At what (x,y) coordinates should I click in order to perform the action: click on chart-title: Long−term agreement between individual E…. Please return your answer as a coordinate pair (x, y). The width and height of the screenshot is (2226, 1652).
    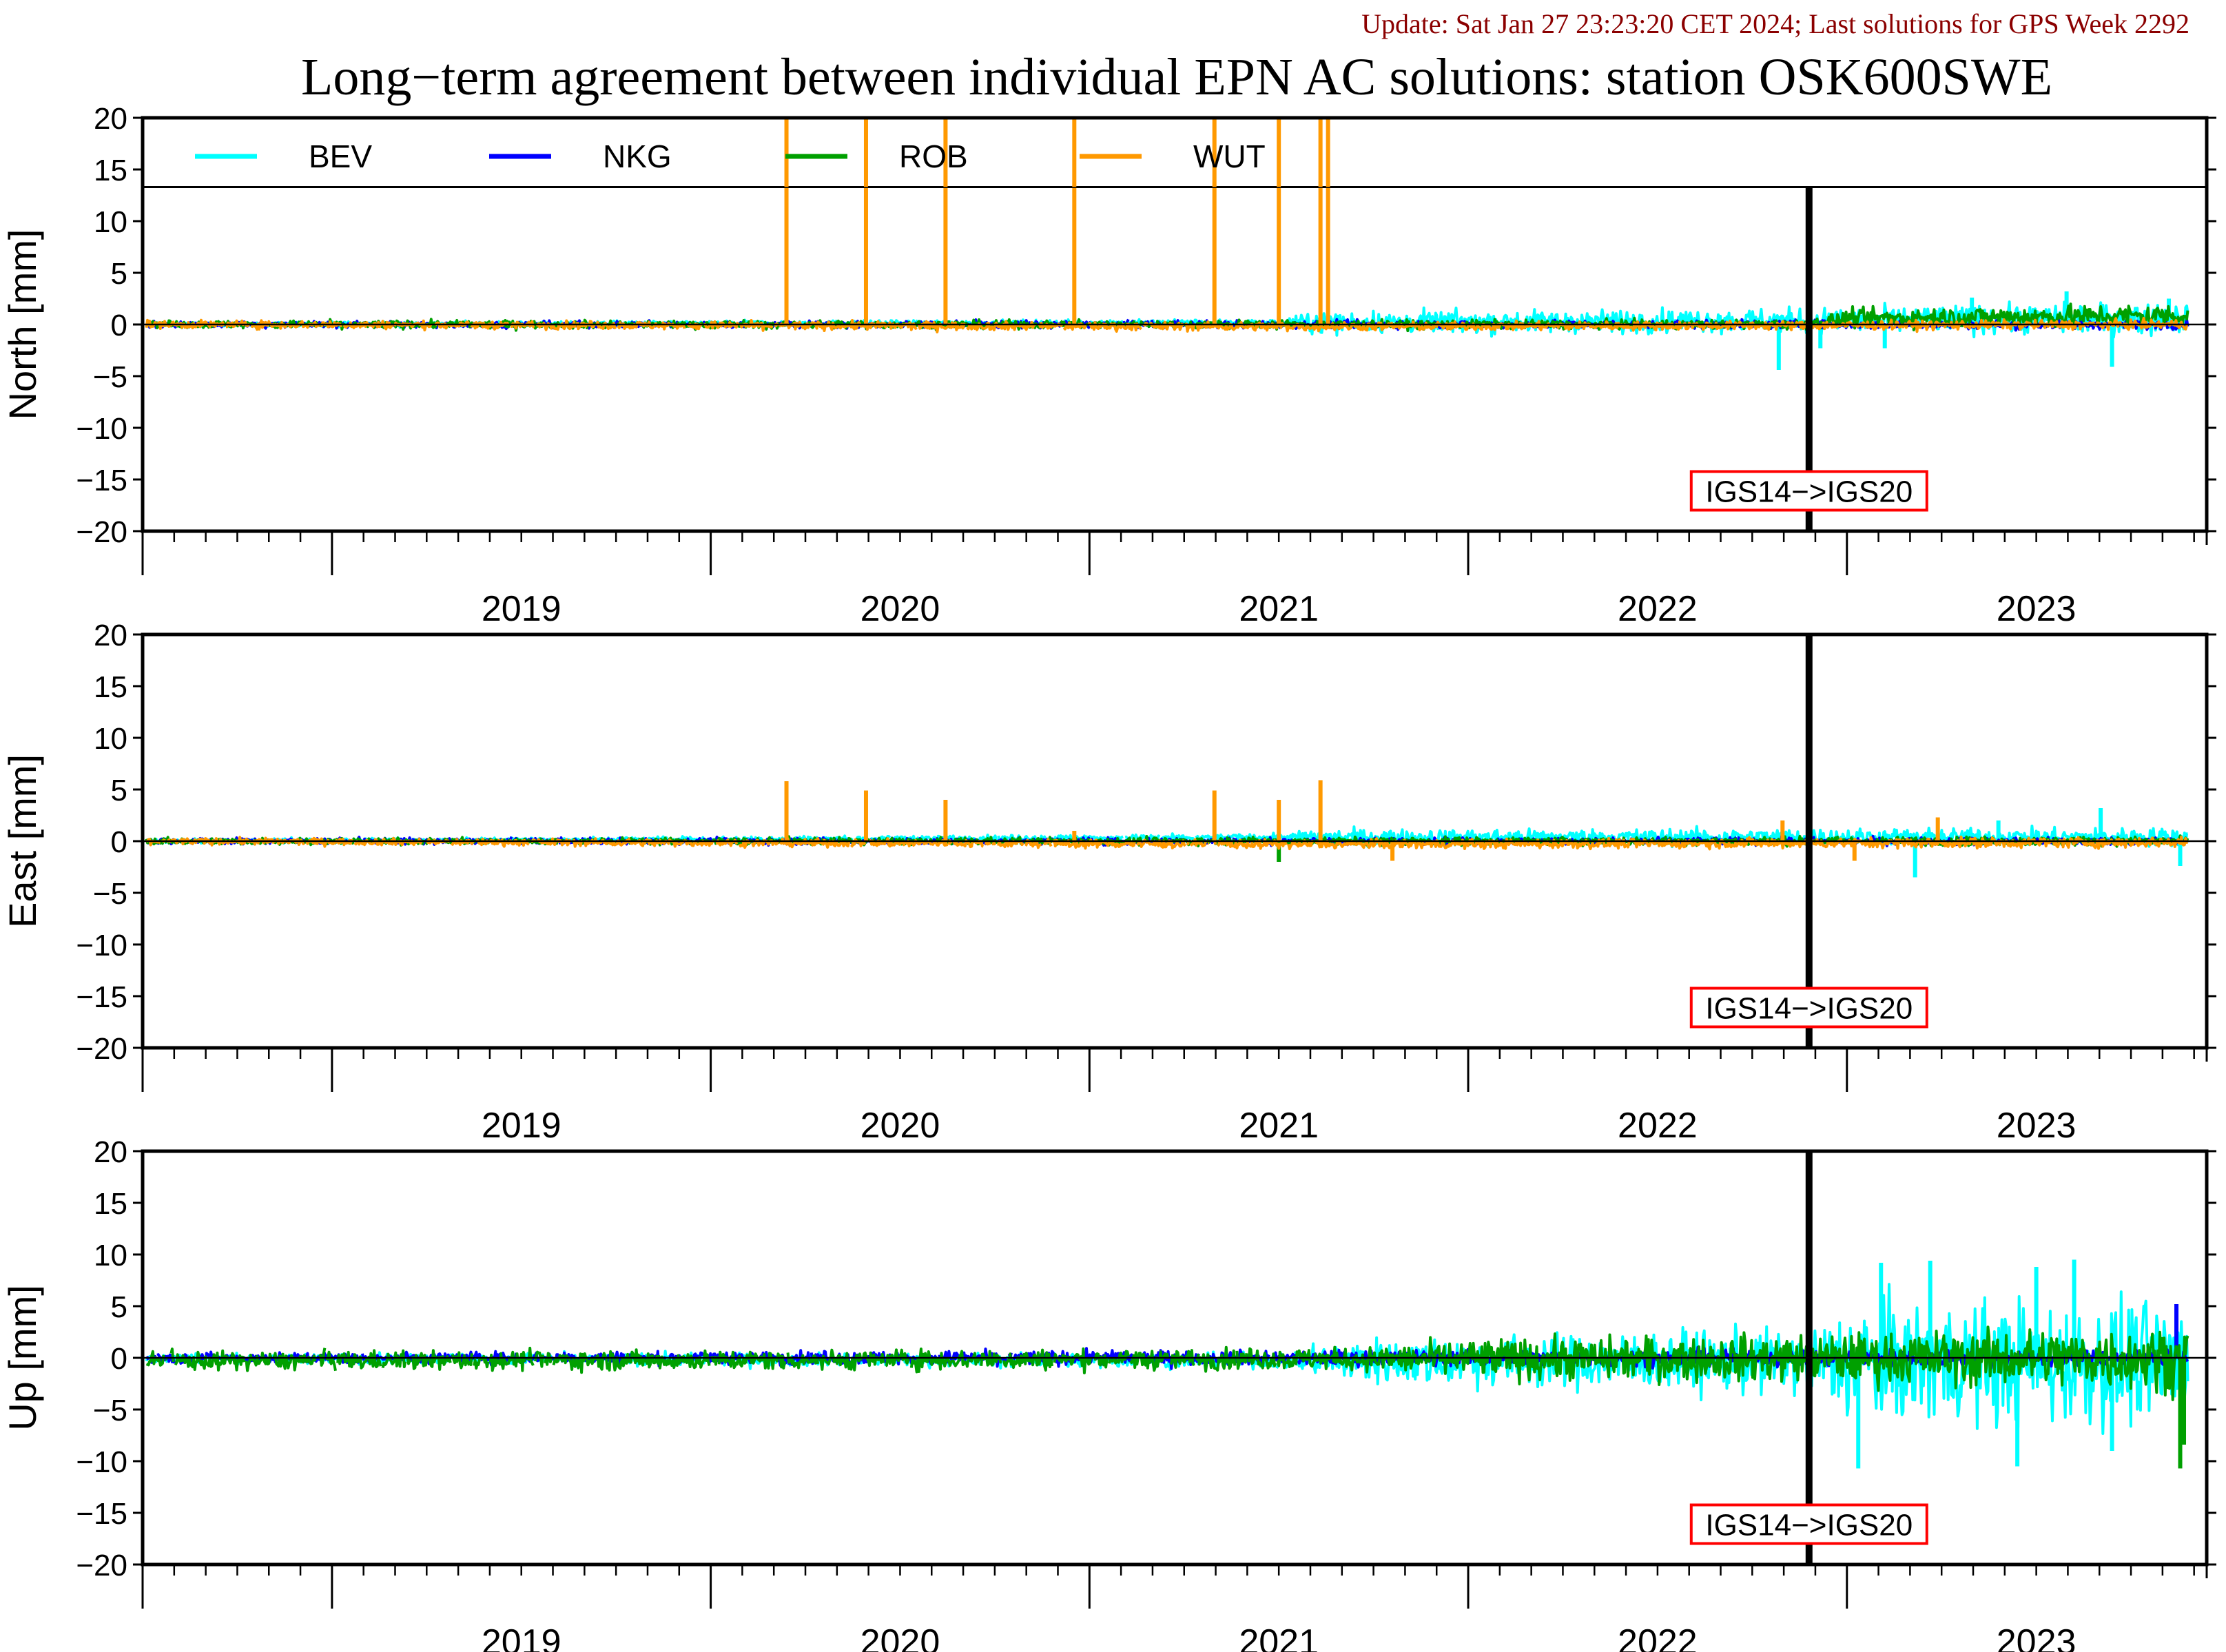
    Looking at the image, I should click on (1176, 77).